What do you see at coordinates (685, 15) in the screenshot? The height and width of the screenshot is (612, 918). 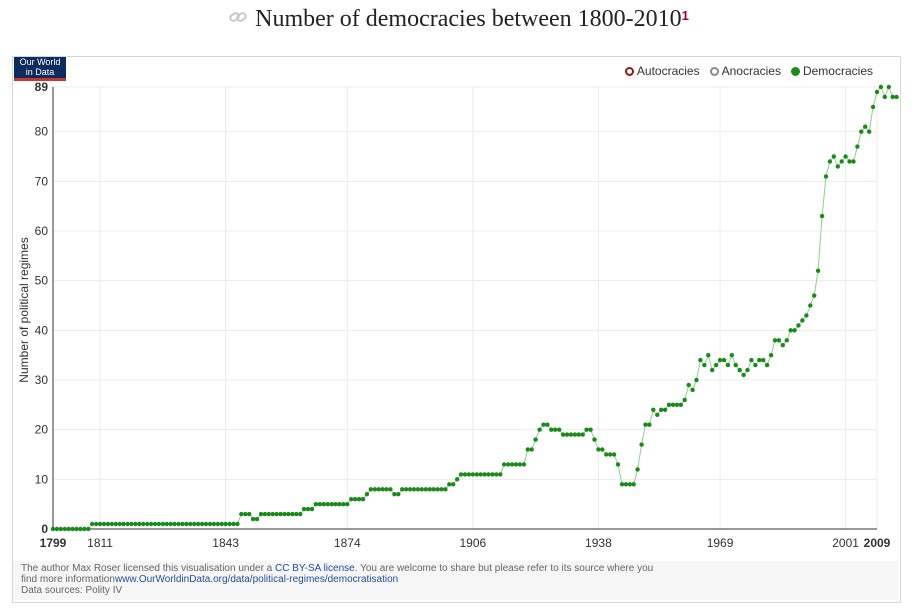 I see `title-reference: 1` at bounding box center [685, 15].